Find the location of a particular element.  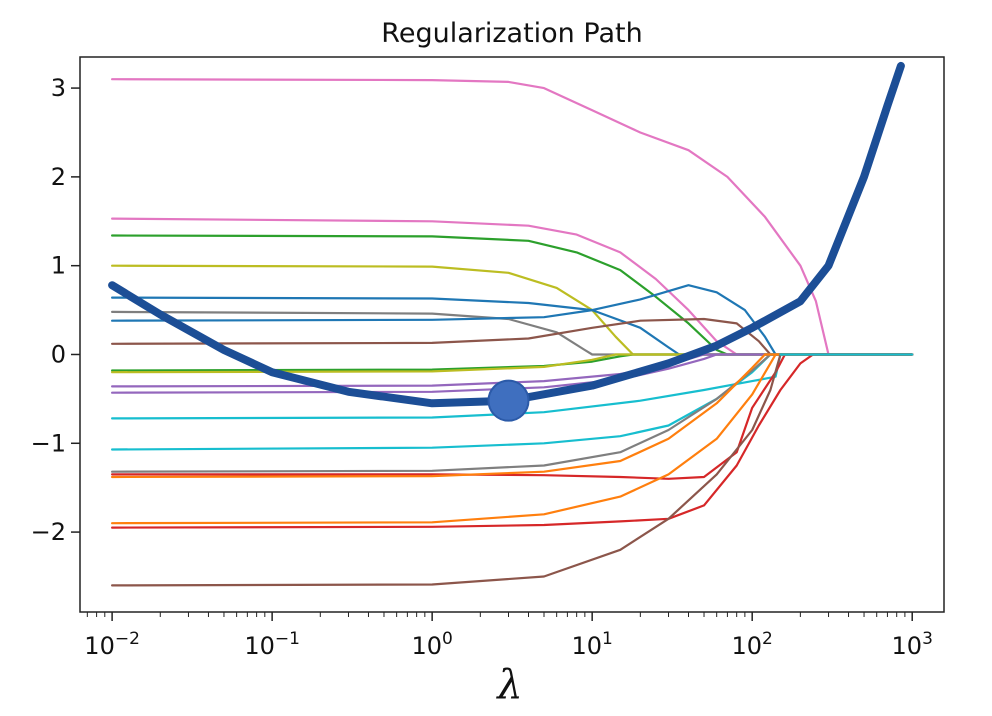

y-axis: 3 2 1 0 −1 −2 is located at coordinates (55, 310).